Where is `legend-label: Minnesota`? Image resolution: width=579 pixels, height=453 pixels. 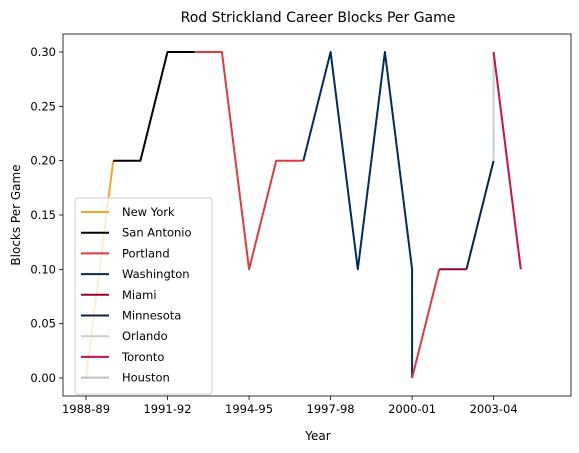
legend-label: Minnesota is located at coordinates (151, 316).